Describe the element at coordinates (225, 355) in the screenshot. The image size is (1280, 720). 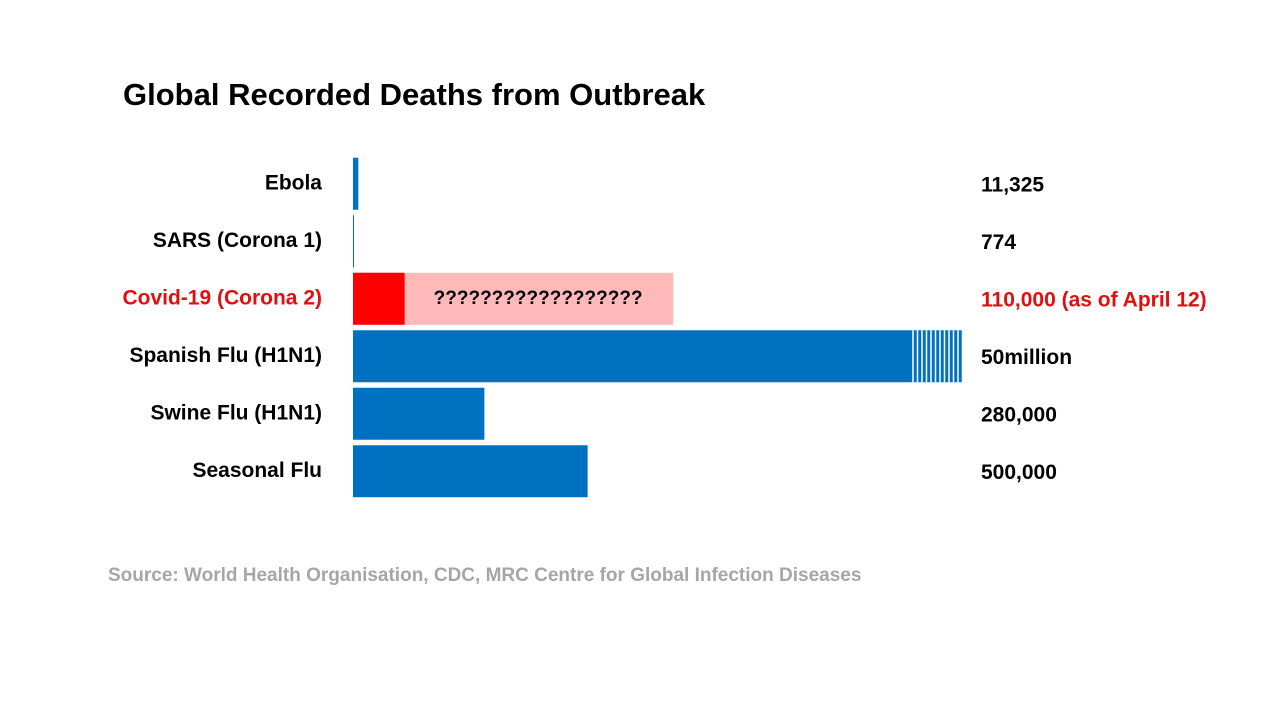
I see `category-label: Spanish Flu (H1N1)` at that location.